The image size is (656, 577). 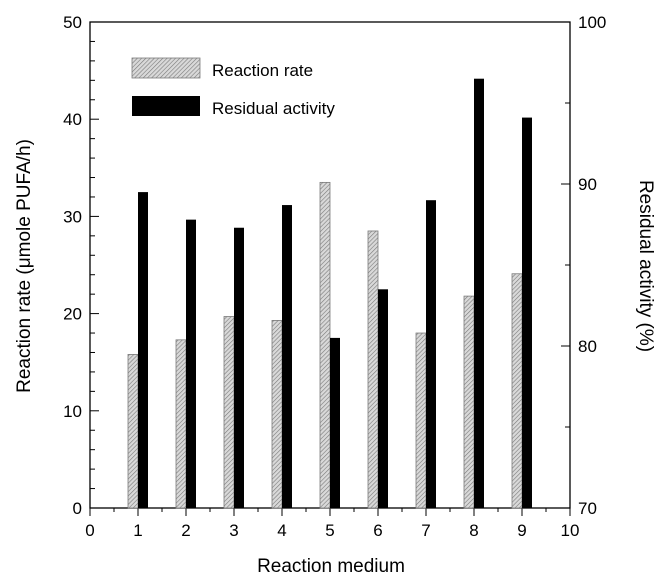 What do you see at coordinates (273, 108) in the screenshot?
I see `legend-label-residual-activity: Residual activity` at bounding box center [273, 108].